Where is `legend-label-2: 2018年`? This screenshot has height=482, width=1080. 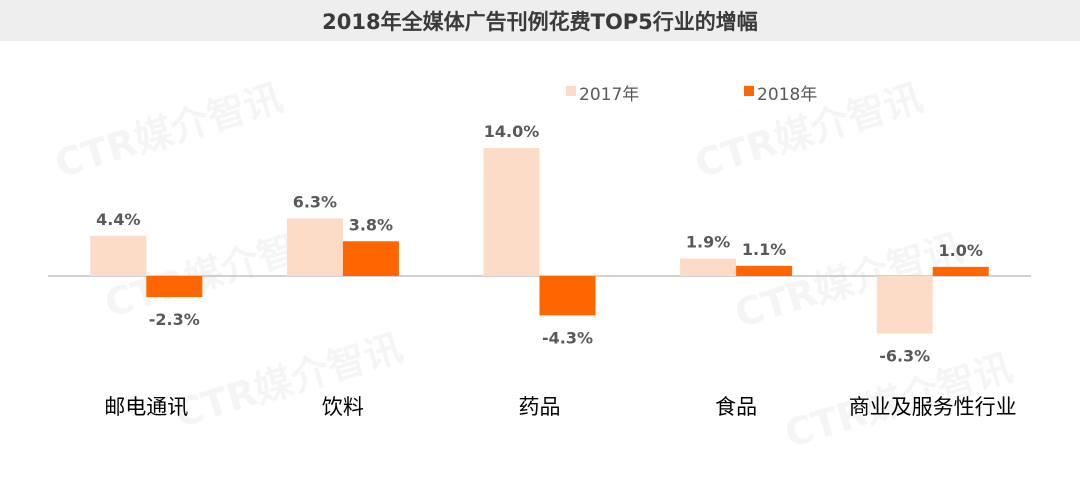
legend-label-2: 2018年 is located at coordinates (787, 95).